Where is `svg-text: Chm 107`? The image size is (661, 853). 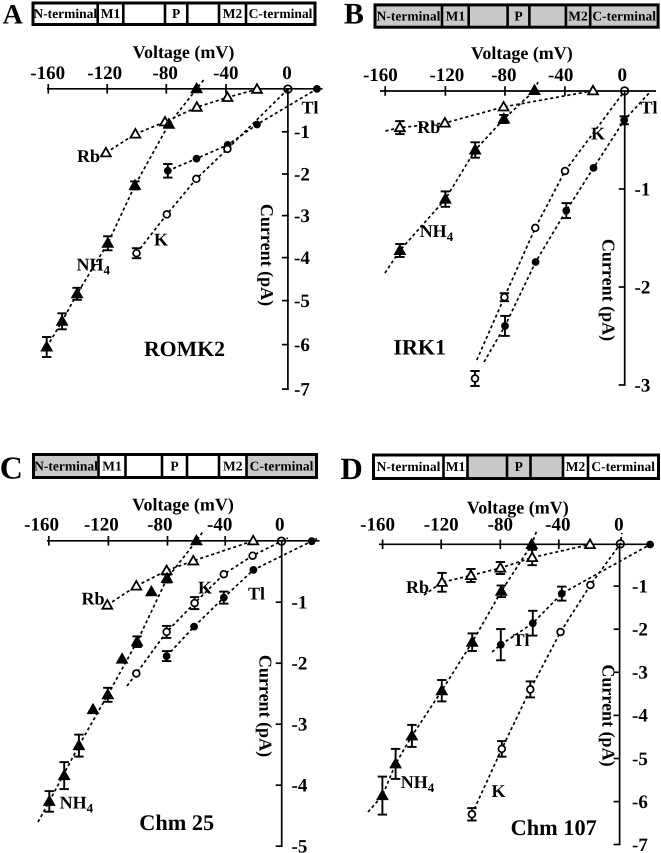
svg-text: Chm 107 is located at coordinates (554, 827).